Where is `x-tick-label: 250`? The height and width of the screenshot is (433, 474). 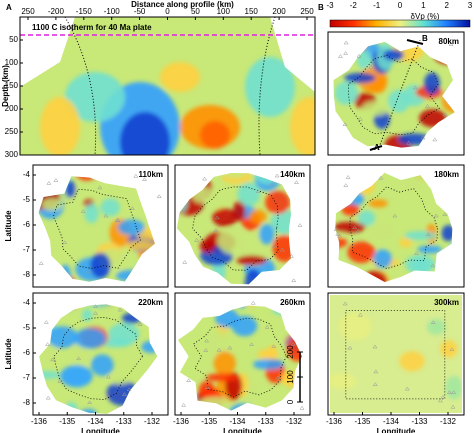
x-tick-label: 250 is located at coordinates (28, 11).